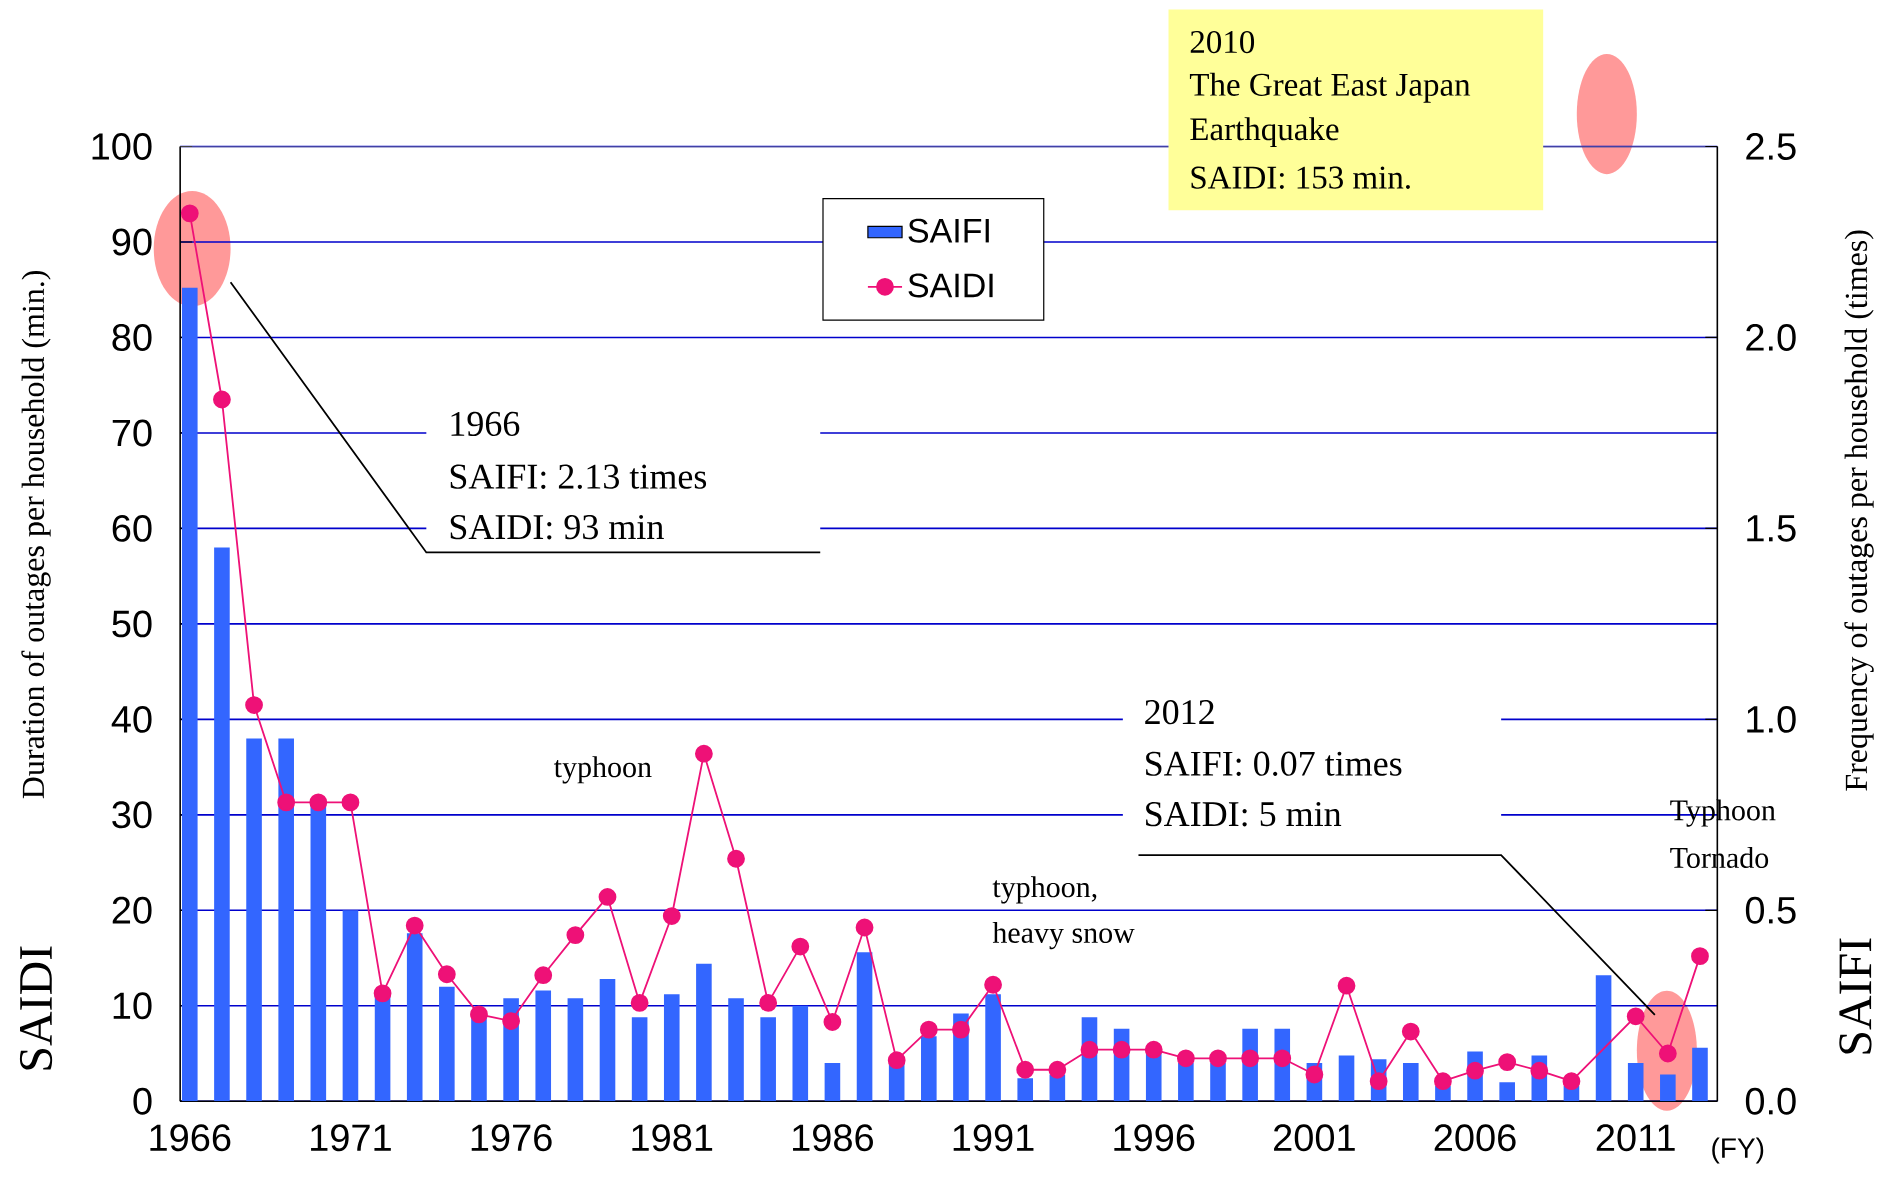 The image size is (1883, 1181). Describe the element at coordinates (1771, 528) in the screenshot. I see `y2-tick-label: 1.5` at that location.